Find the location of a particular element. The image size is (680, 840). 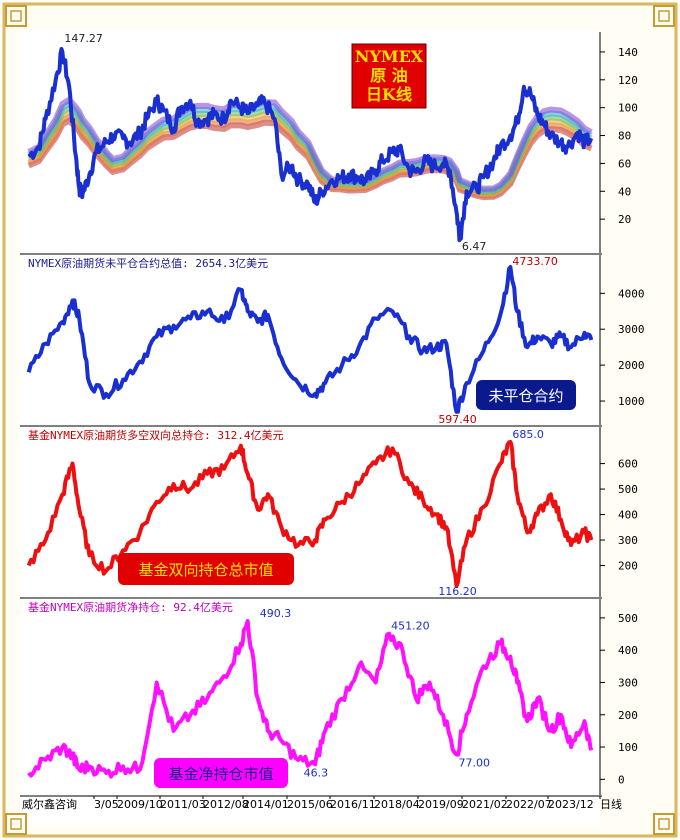

x-tick-label: 2022/07 is located at coordinates (529, 804).